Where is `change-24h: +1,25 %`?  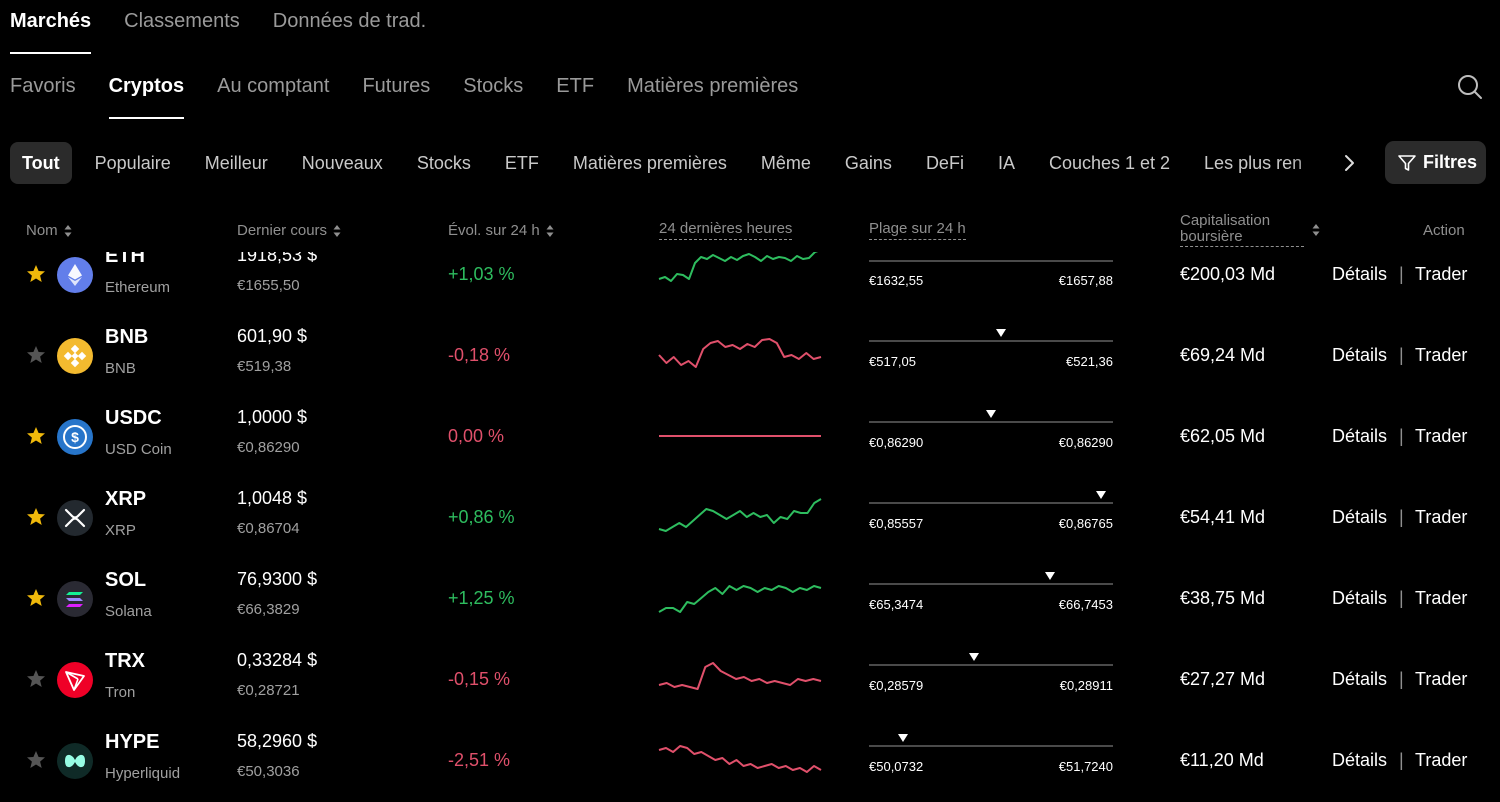
change-24h: +1,25 % is located at coordinates (481, 598).